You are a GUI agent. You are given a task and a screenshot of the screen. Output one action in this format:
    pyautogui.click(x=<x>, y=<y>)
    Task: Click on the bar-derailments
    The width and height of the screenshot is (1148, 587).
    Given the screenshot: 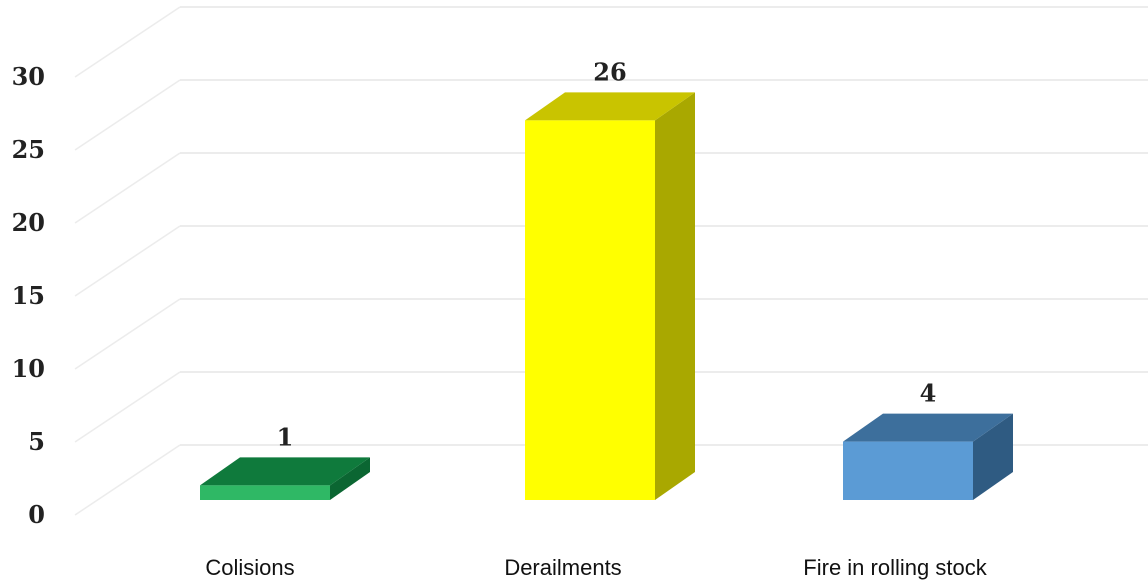 What is the action you would take?
    pyautogui.click(x=610, y=296)
    